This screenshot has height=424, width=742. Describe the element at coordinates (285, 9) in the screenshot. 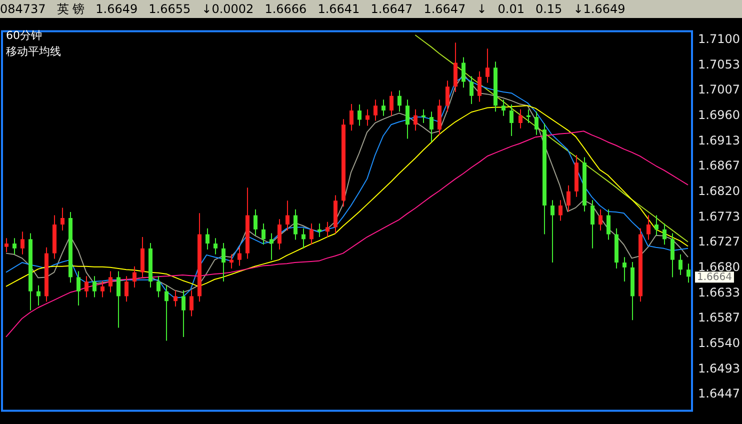

I see `text: 1.6666` at that location.